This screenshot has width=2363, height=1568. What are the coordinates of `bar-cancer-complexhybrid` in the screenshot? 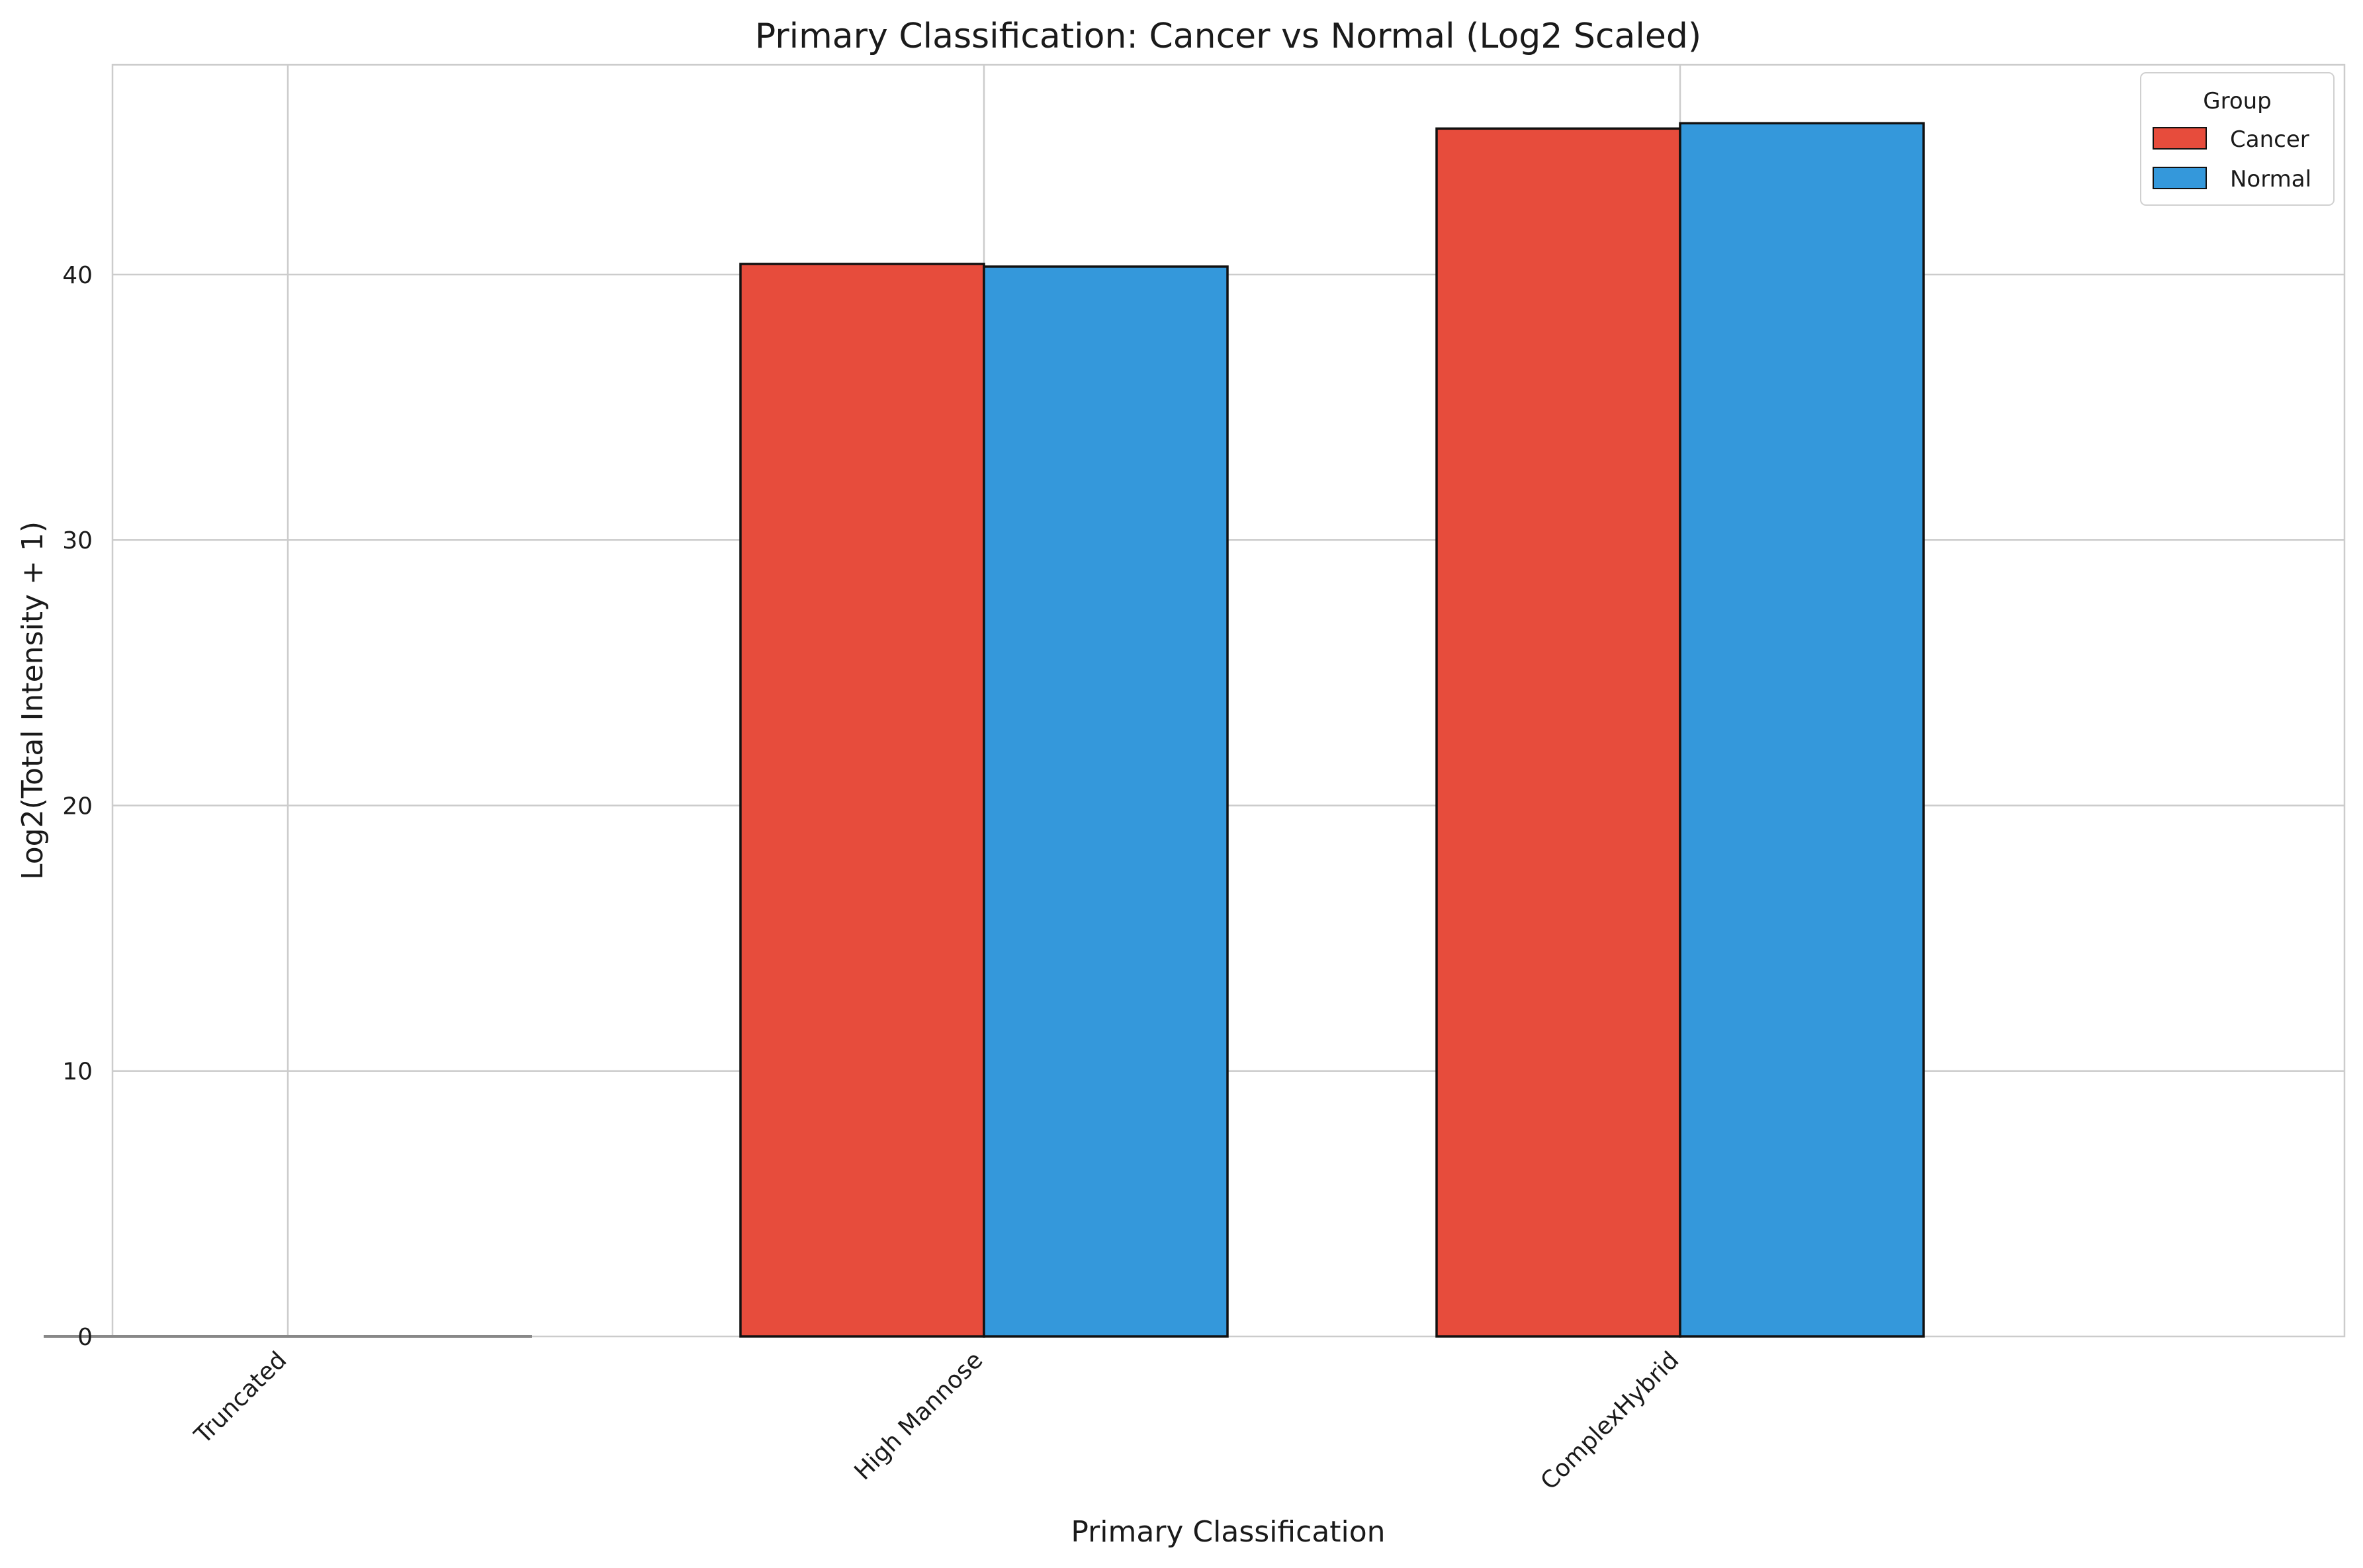 It's located at (1558, 733).